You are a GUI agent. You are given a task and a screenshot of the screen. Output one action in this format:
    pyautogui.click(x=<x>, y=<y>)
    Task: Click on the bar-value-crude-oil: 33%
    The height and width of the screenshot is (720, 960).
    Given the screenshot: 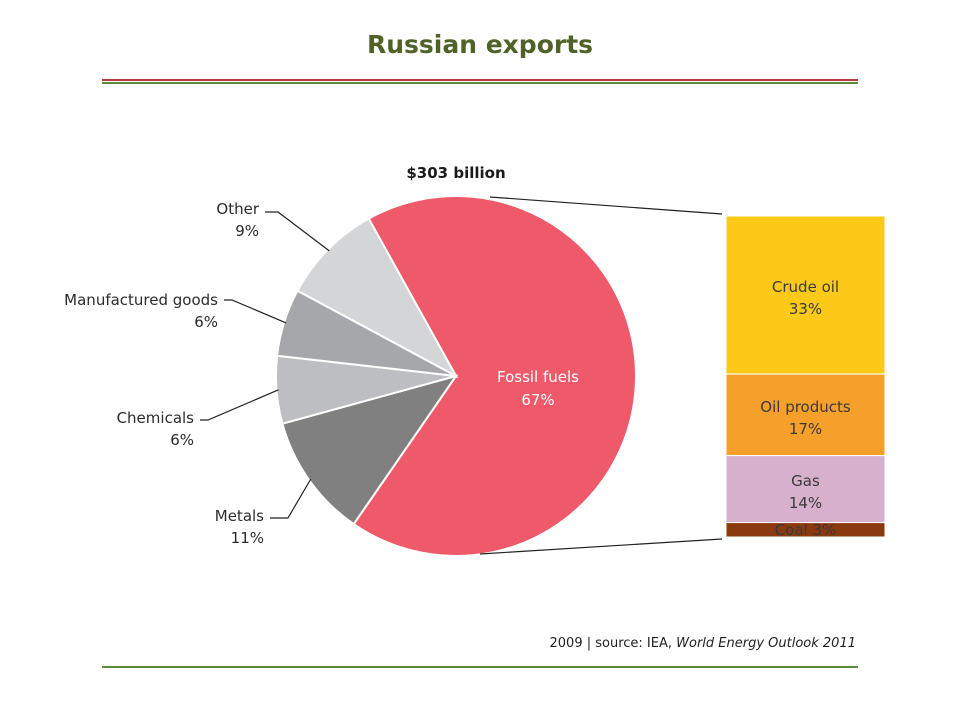 What is the action you would take?
    pyautogui.click(x=805, y=309)
    